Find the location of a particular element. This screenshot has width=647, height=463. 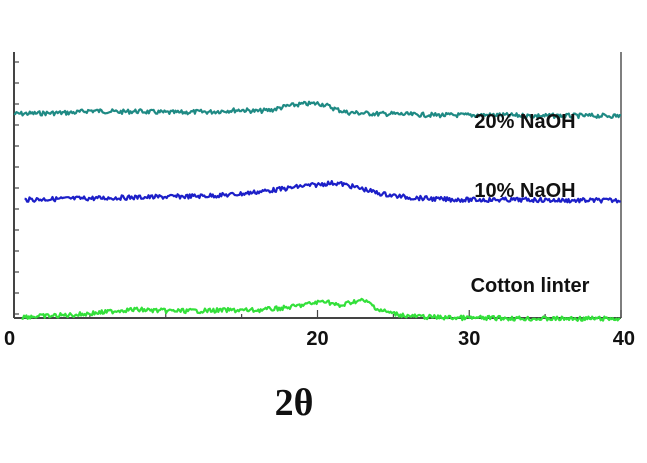

series-labels: 20% NaOH 10% NaOH Cotton linter is located at coordinates (530, 204).